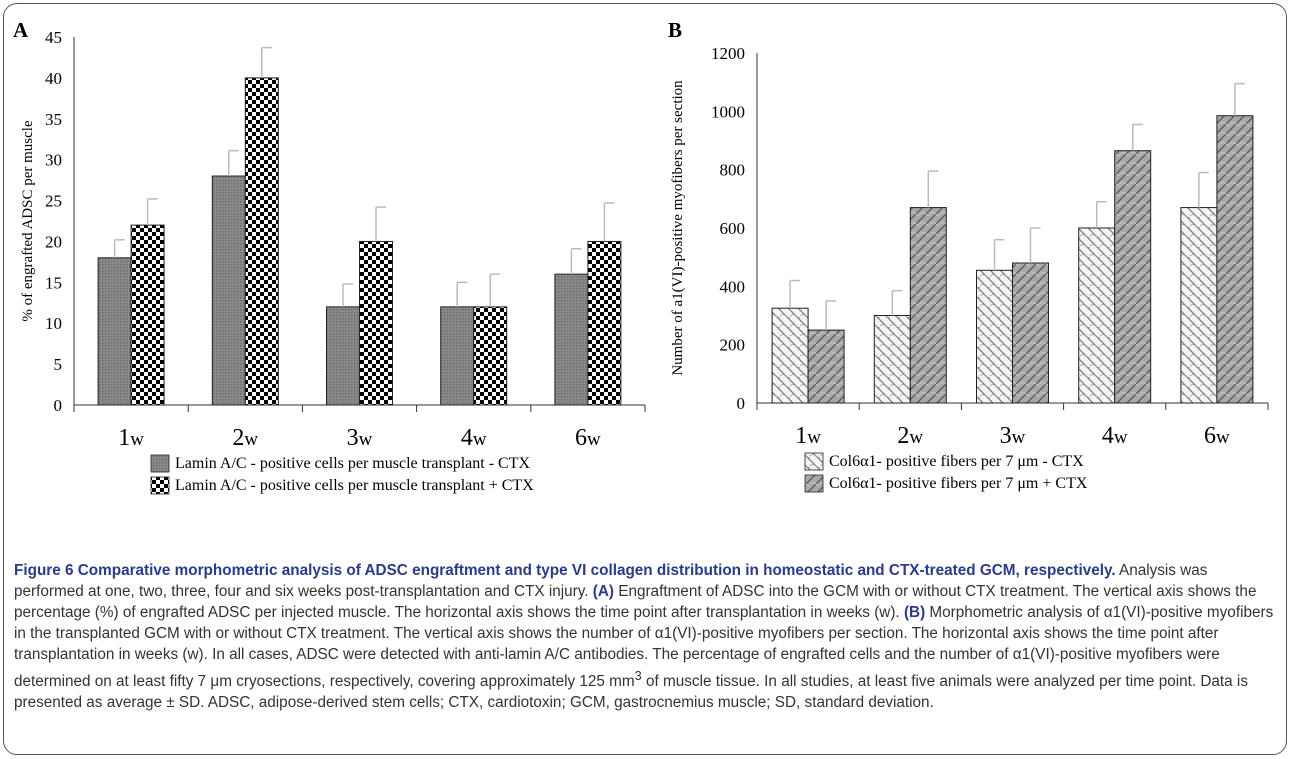  What do you see at coordinates (675, 30) in the screenshot?
I see `panel-b-letter: B` at bounding box center [675, 30].